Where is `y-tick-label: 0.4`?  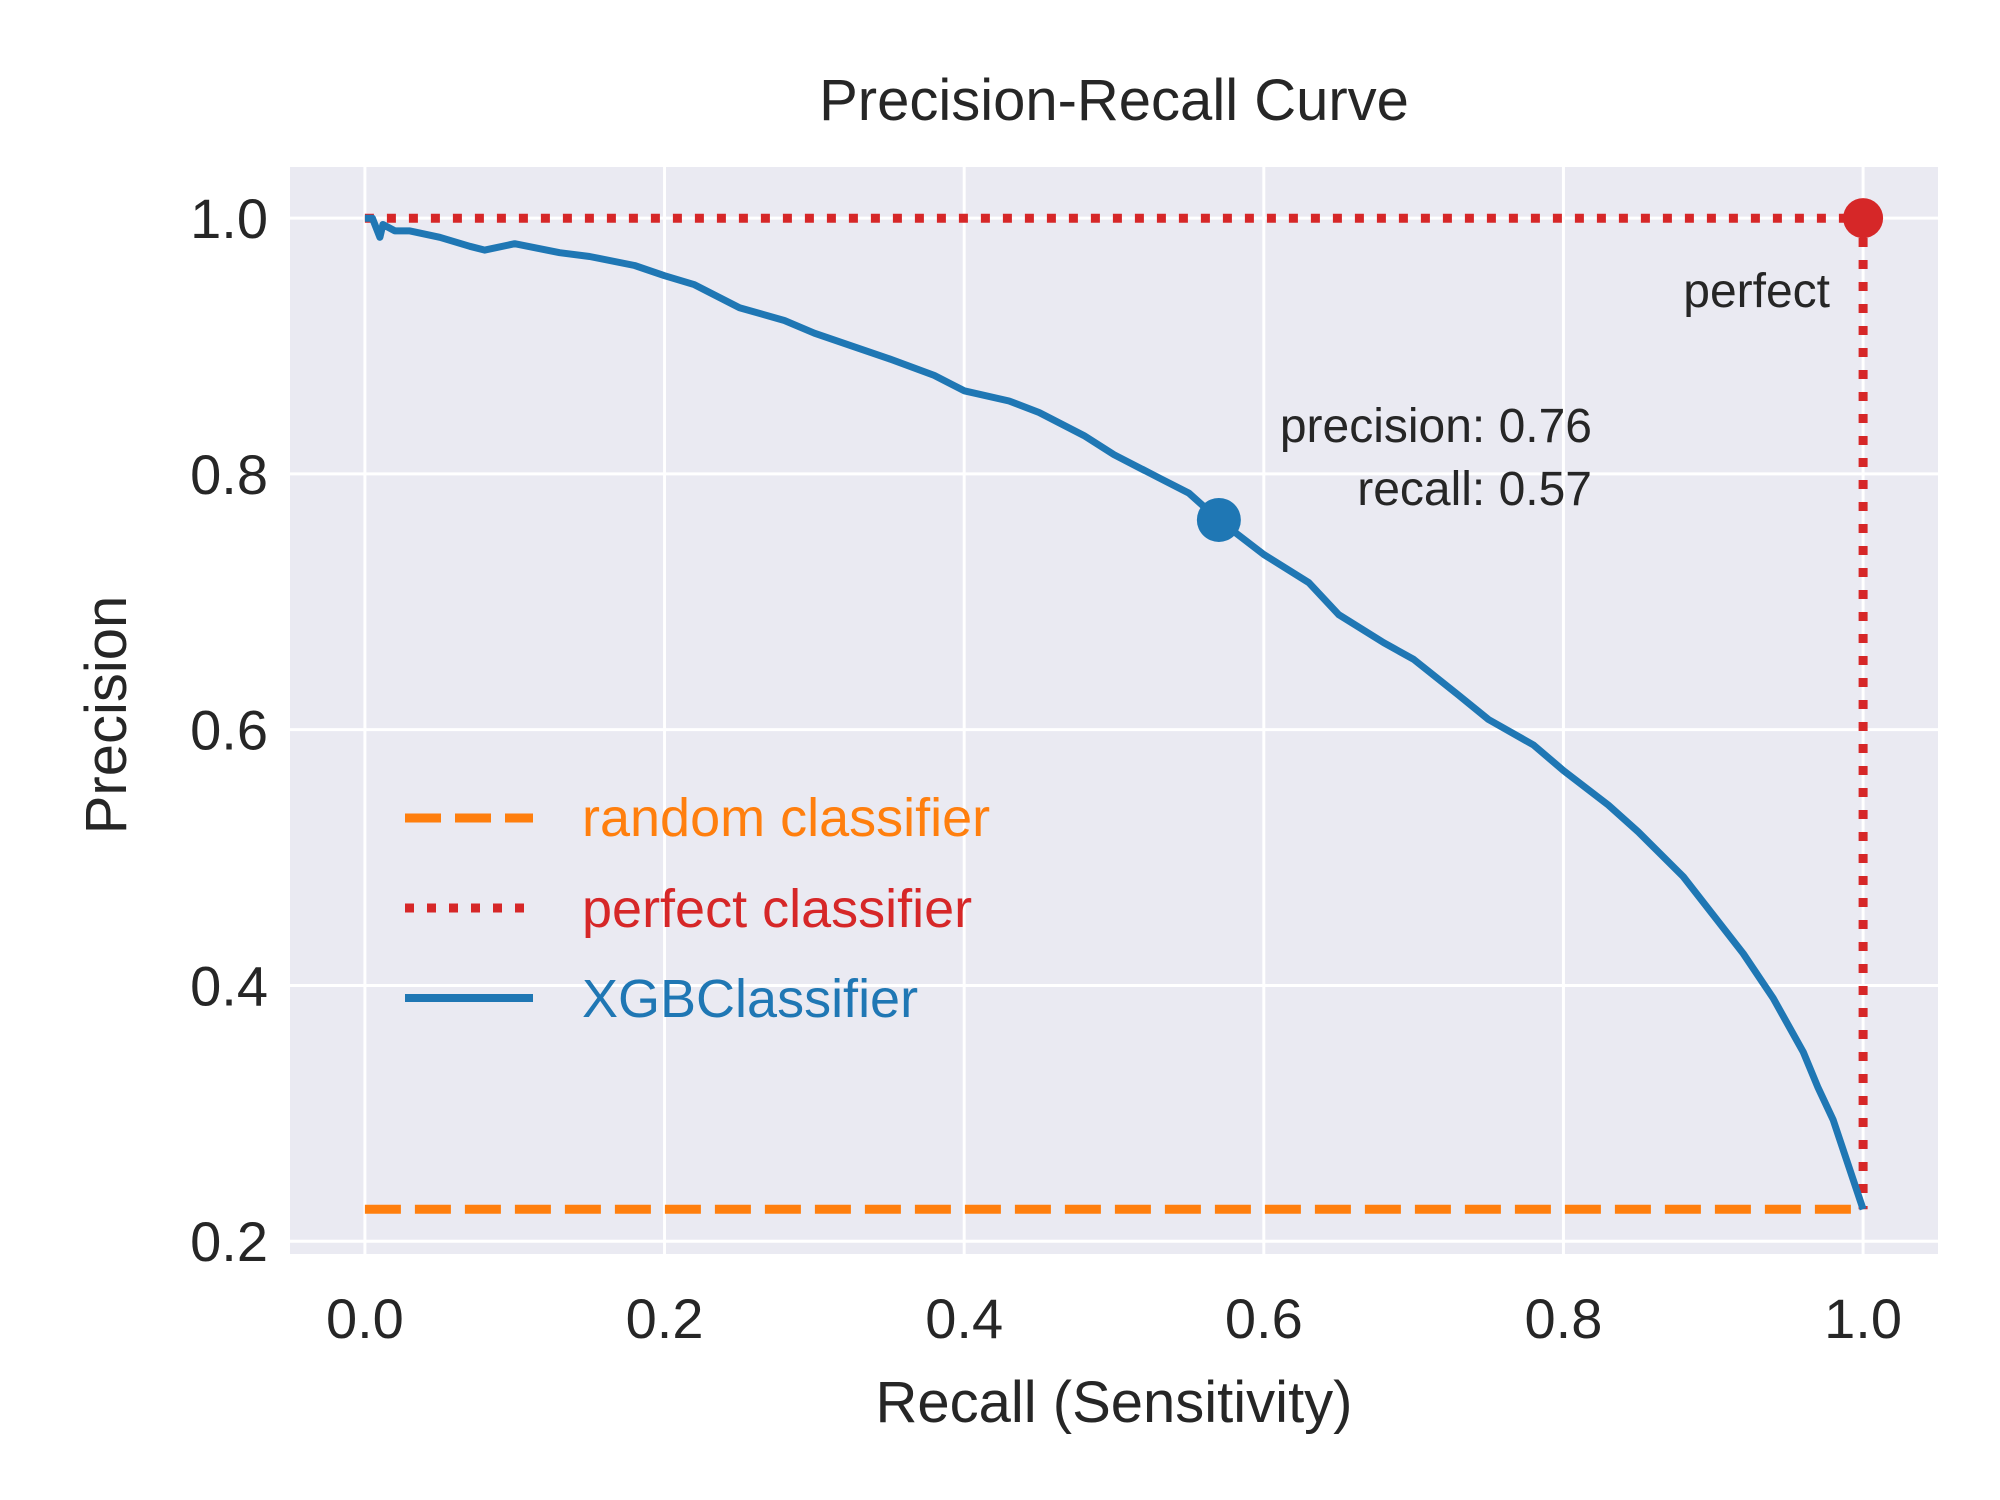
y-tick-label: 0.4 is located at coordinates (229, 985).